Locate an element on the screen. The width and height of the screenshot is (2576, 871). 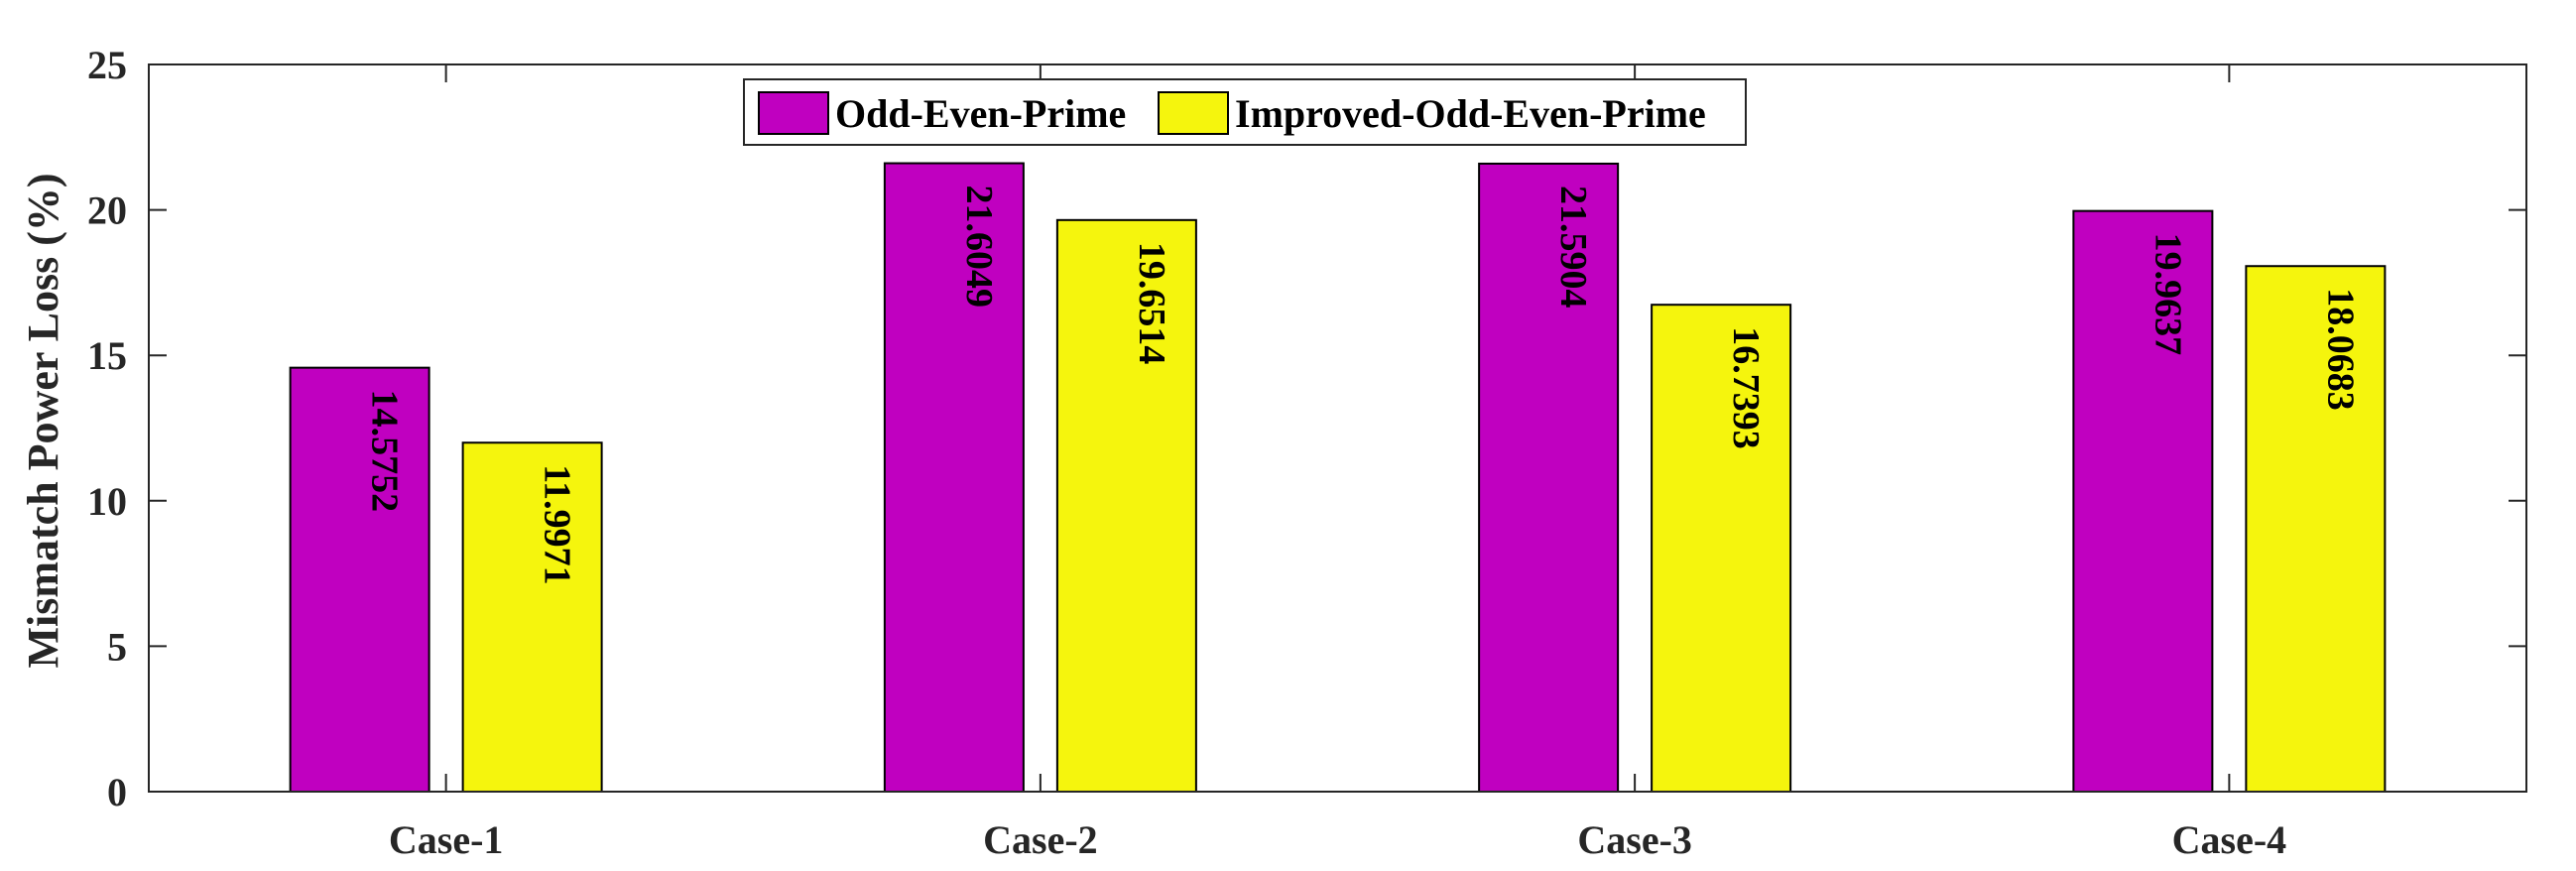
legend-swatch-improved-odd-even-prime is located at coordinates (1193, 113).